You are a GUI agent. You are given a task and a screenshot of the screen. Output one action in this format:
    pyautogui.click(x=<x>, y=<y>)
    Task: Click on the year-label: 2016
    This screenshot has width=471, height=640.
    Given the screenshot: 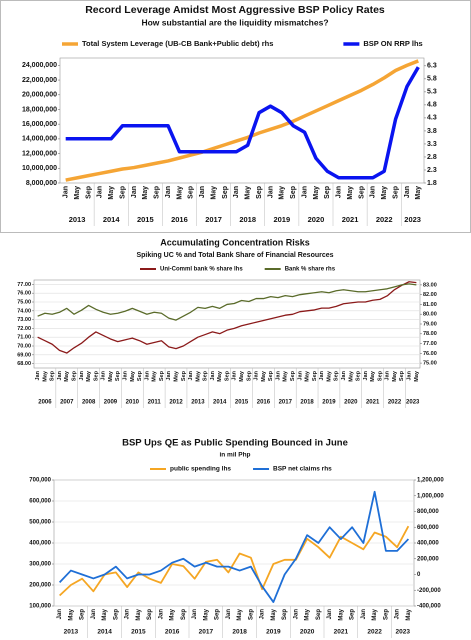 What is the action you would take?
    pyautogui.click(x=264, y=403)
    